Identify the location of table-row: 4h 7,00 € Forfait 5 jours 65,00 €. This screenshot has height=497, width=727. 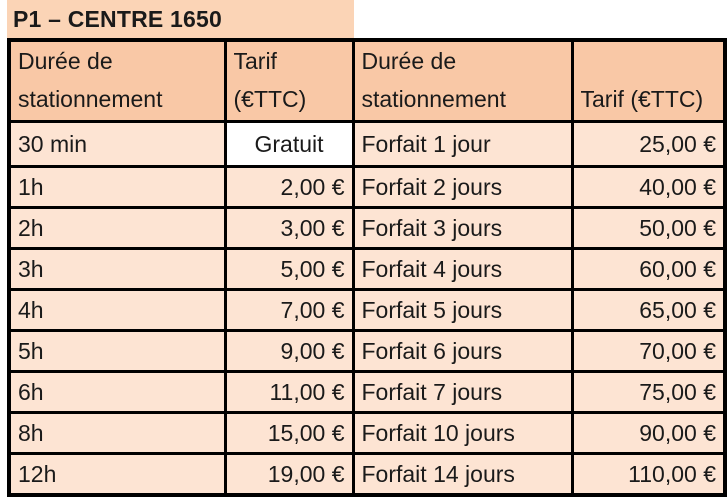
(367, 310).